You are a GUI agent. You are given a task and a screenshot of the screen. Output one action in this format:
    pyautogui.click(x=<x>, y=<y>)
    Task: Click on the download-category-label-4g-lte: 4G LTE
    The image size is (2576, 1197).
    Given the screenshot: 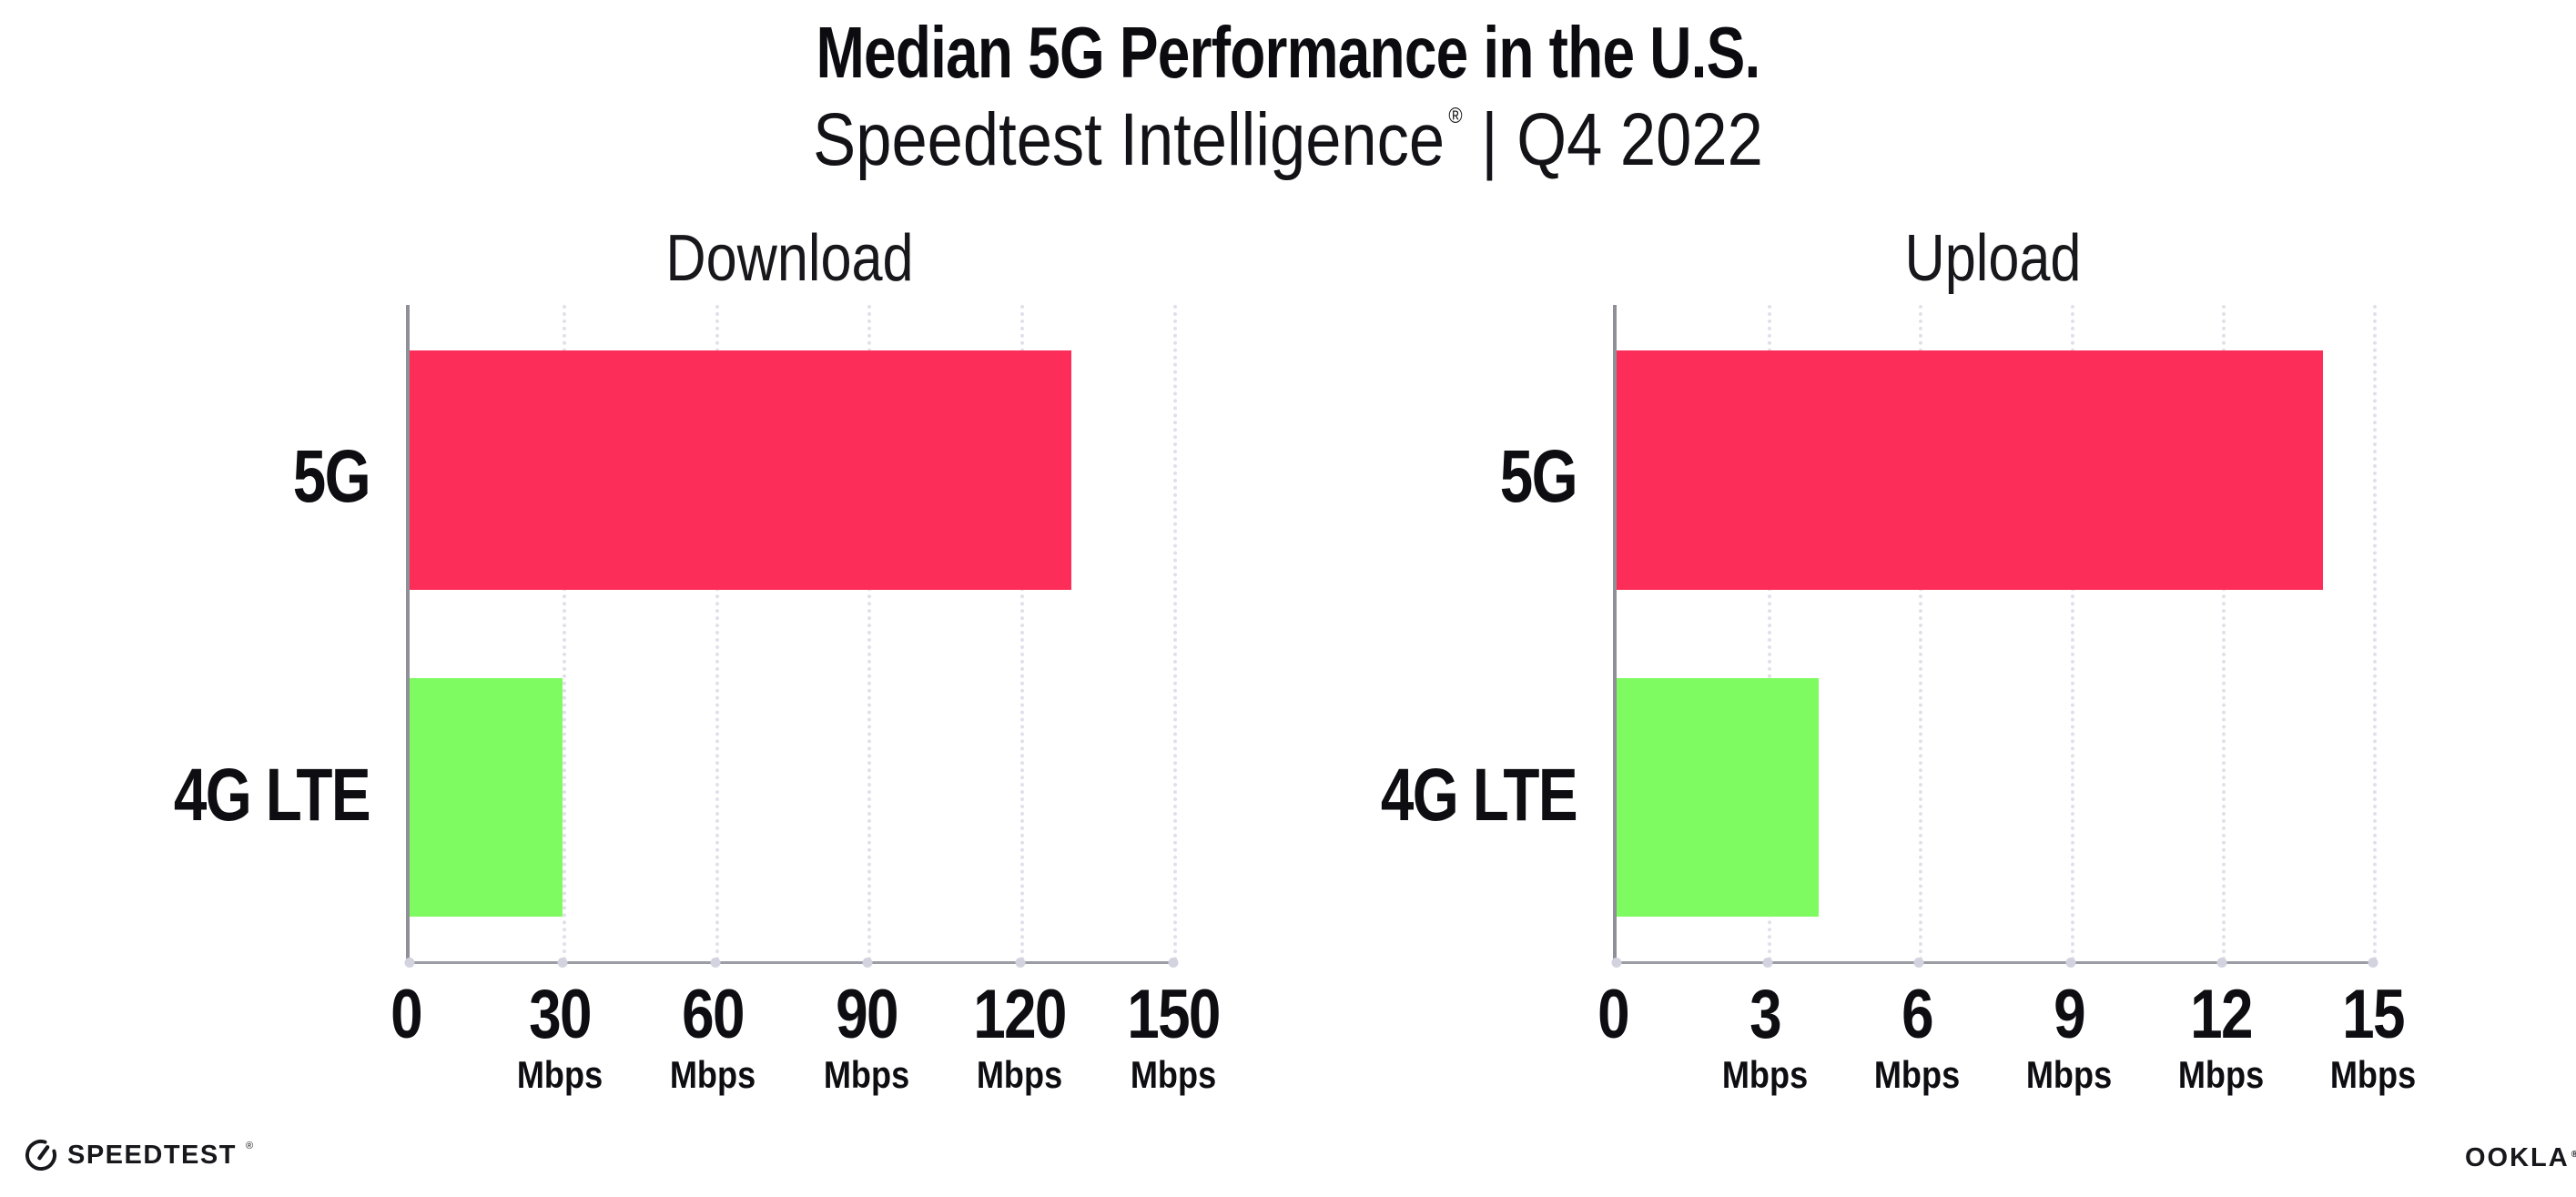 What is the action you would take?
    pyautogui.click(x=272, y=796)
    